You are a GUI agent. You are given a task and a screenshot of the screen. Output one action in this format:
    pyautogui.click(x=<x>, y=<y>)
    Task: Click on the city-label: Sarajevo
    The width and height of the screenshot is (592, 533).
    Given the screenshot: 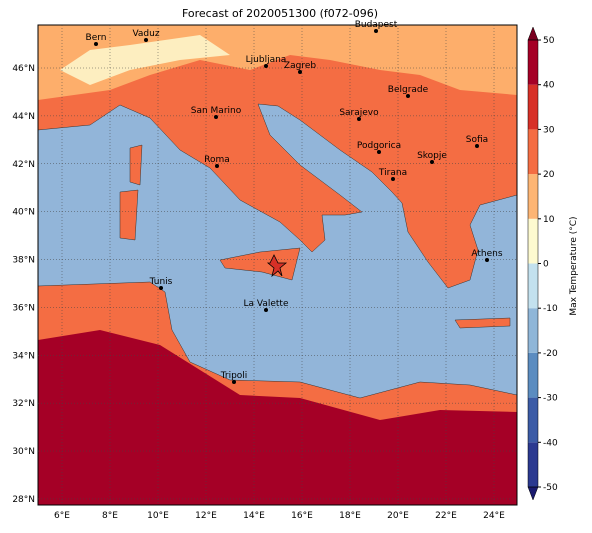 What is the action you would take?
    pyautogui.click(x=359, y=113)
    